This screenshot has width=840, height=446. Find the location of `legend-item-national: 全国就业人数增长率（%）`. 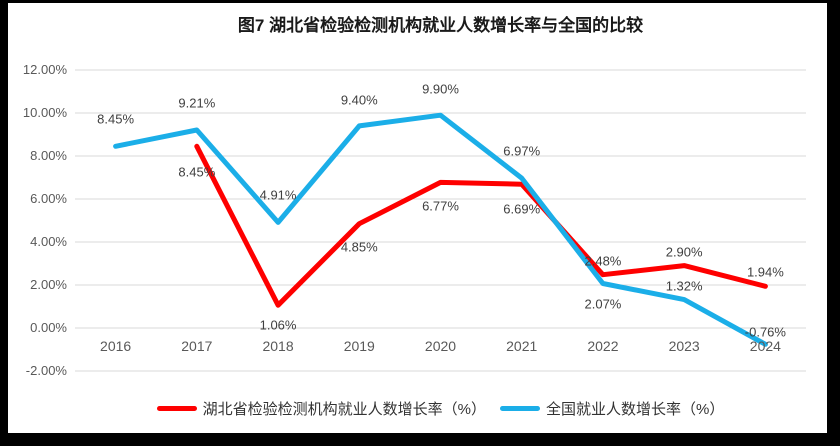

legend-item-national: 全国就业人数增长率（%） is located at coordinates (612, 408).